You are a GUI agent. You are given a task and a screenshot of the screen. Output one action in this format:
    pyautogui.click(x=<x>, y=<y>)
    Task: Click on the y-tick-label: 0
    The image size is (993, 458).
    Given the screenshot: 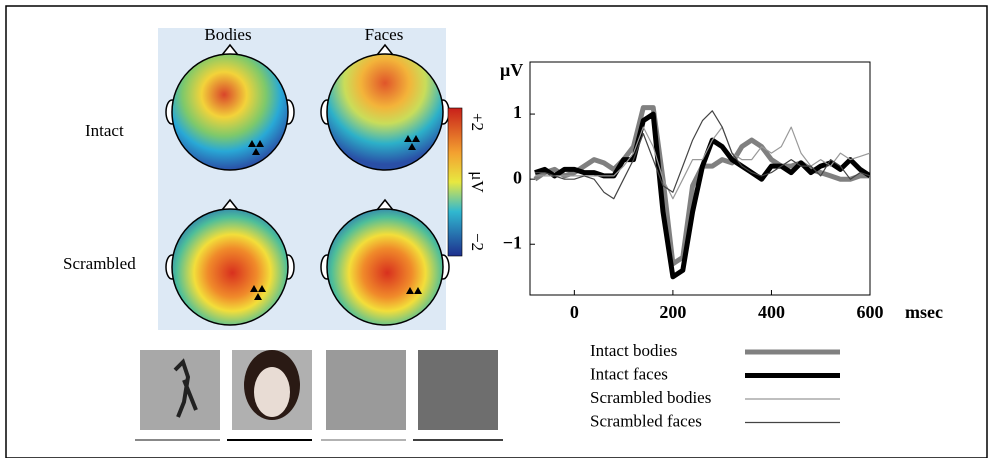 What is the action you would take?
    pyautogui.click(x=517, y=177)
    